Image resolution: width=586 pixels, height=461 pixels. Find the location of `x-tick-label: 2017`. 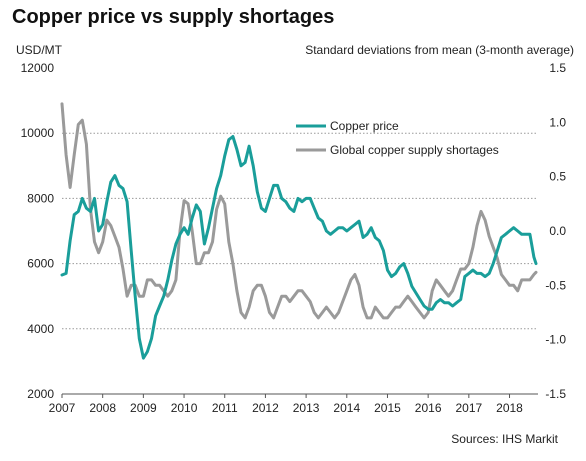

x-tick-label: 2017 is located at coordinates (468, 408).